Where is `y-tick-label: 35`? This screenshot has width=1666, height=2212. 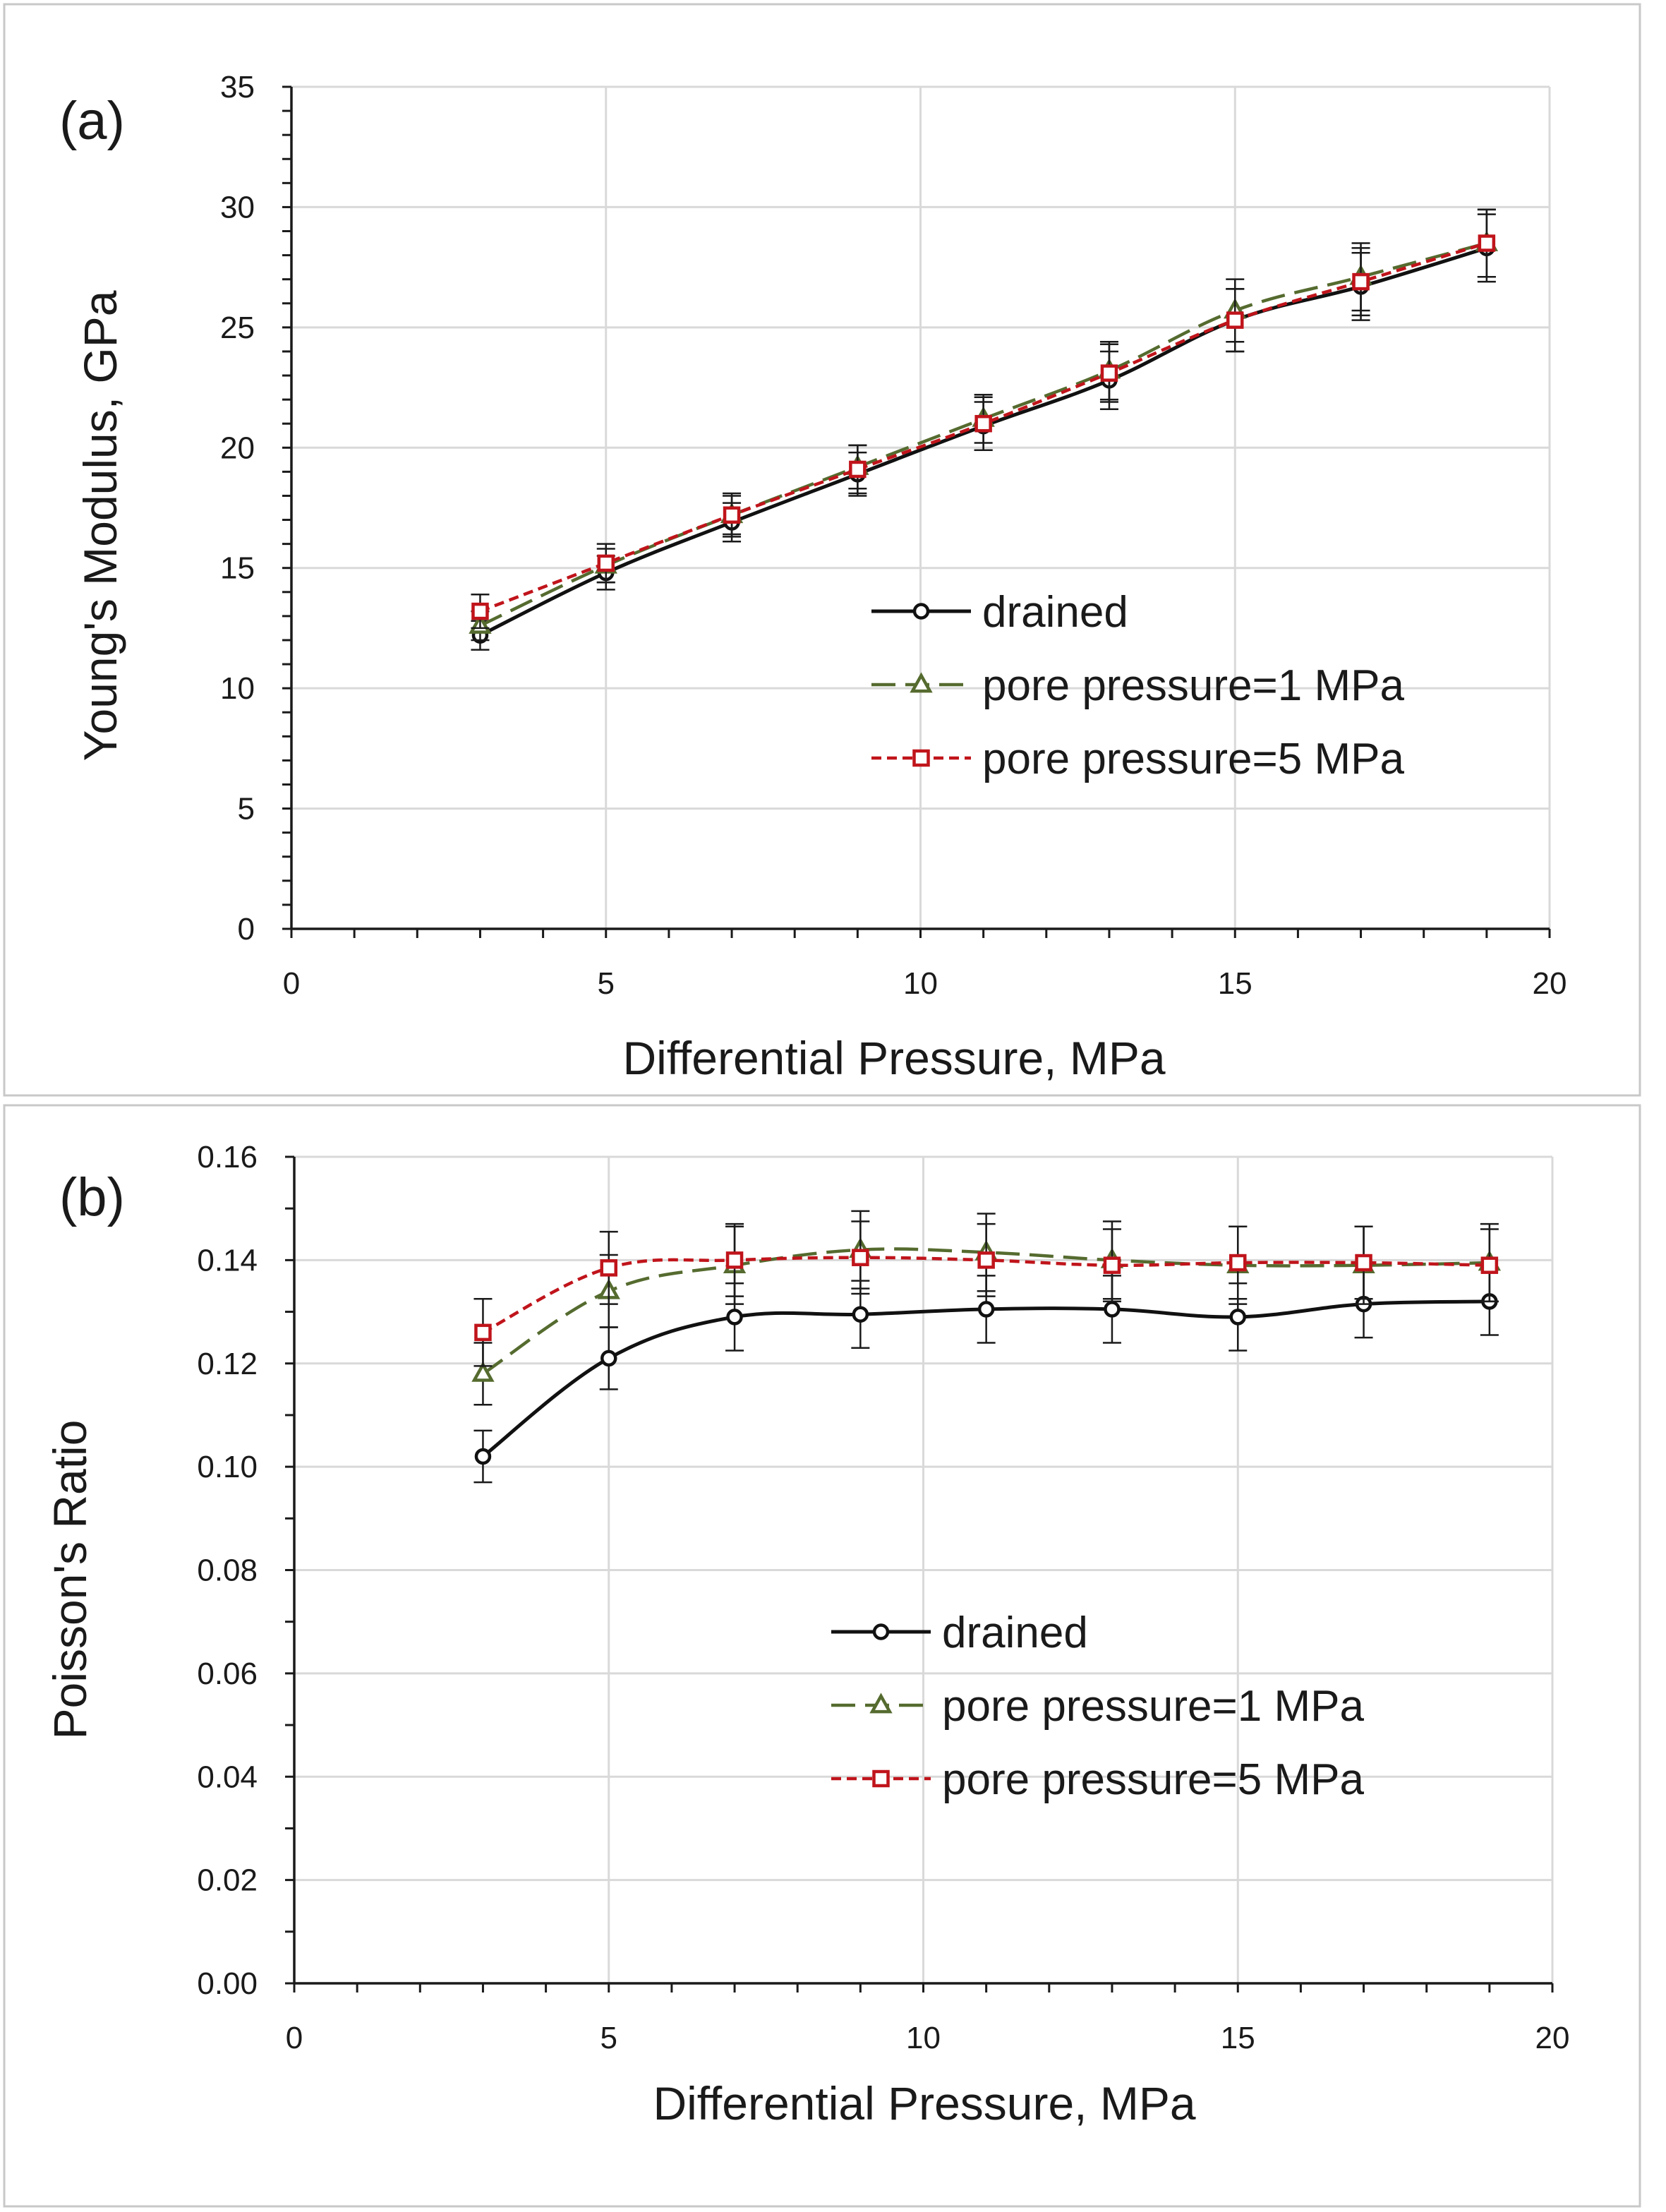 y-tick-label: 35 is located at coordinates (238, 87).